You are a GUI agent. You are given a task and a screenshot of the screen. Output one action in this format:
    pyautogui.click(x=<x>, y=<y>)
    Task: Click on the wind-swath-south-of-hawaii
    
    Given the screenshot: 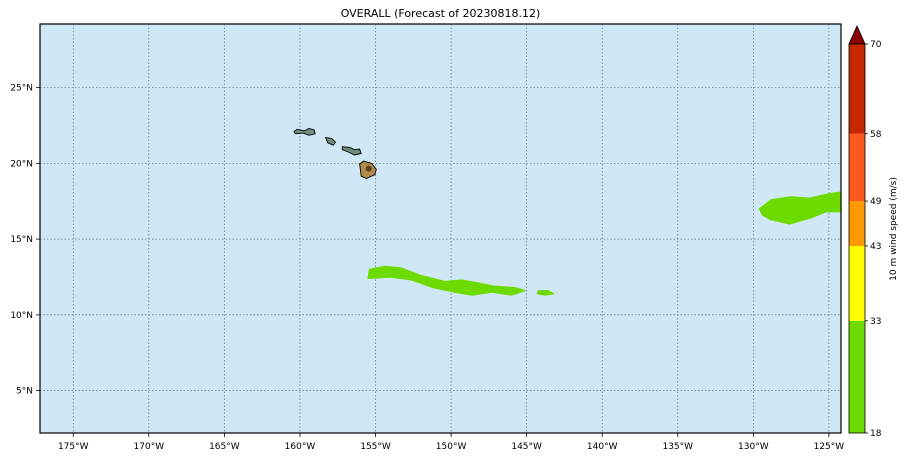 What is the action you would take?
    pyautogui.click(x=446, y=280)
    